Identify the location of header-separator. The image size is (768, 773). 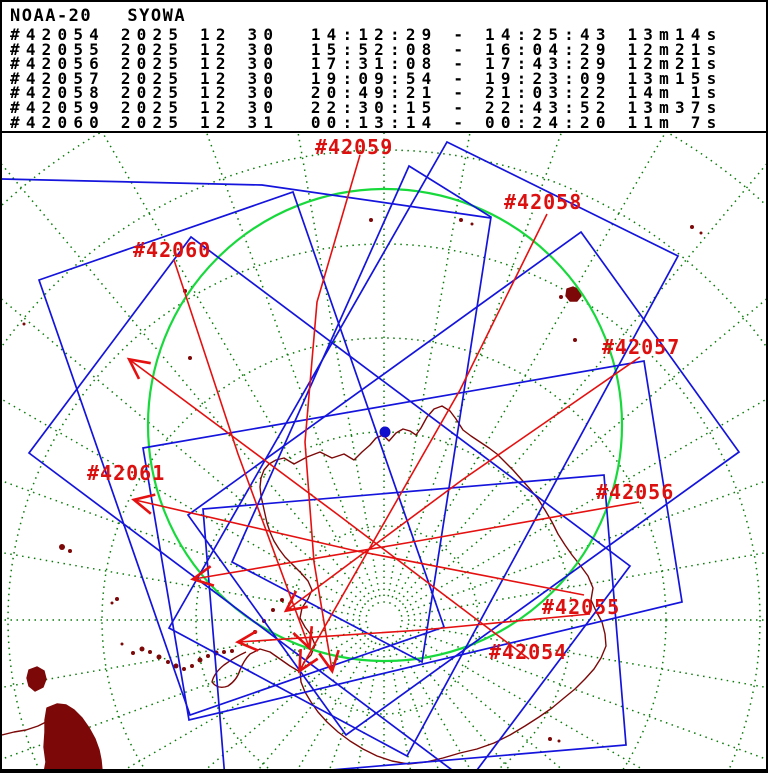
(384, 132).